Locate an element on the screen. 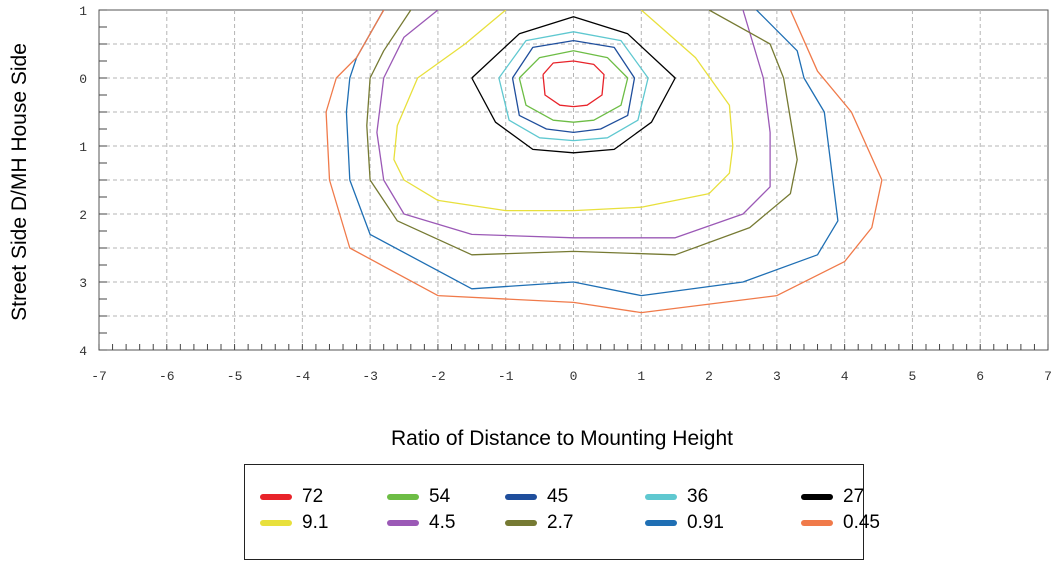 This screenshot has height=561, width=1062. contour-9.1 is located at coordinates (563, 111).